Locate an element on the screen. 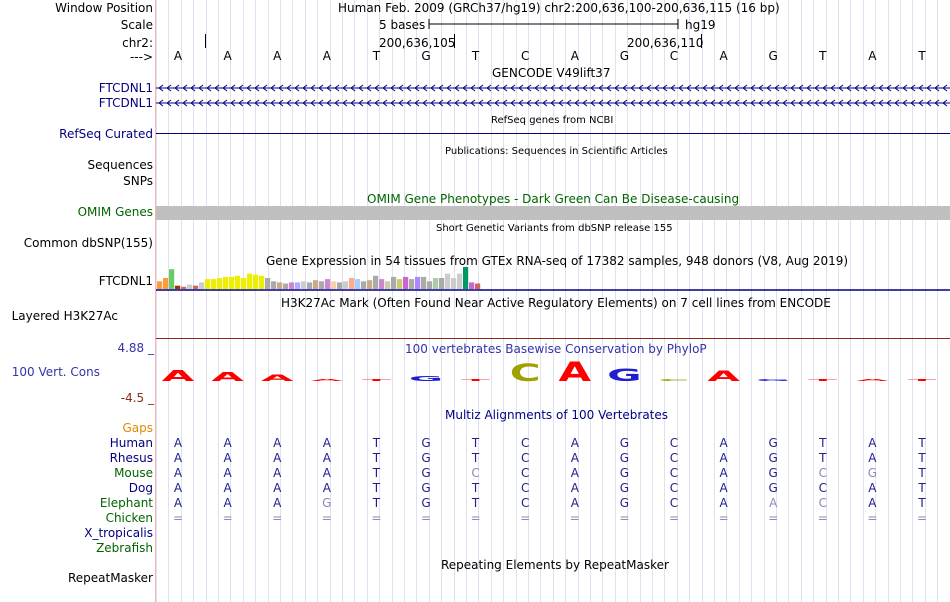 The image size is (950, 602). sequences-label: Sequences is located at coordinates (120, 165).